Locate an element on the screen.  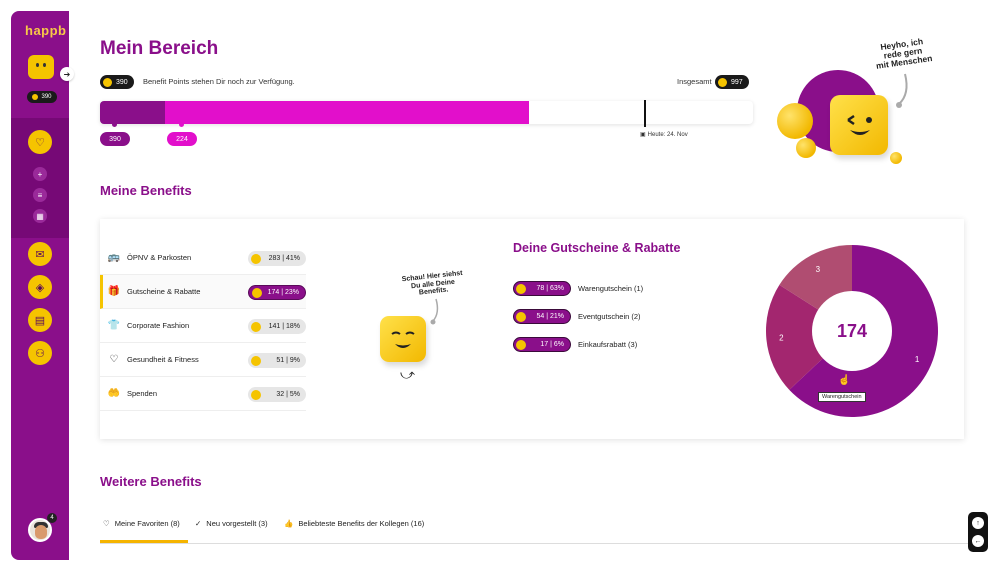
benefits-section-title: Meine Benefits is located at coordinates (146, 190).